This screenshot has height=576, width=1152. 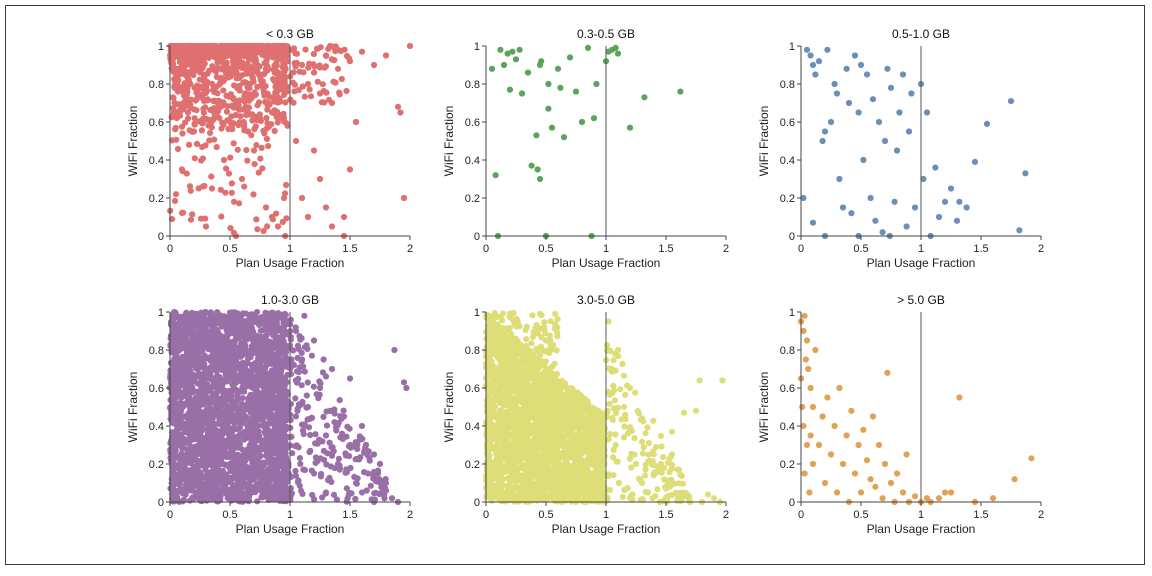 What do you see at coordinates (161, 237) in the screenshot?
I see `y-tick-label: 0` at bounding box center [161, 237].